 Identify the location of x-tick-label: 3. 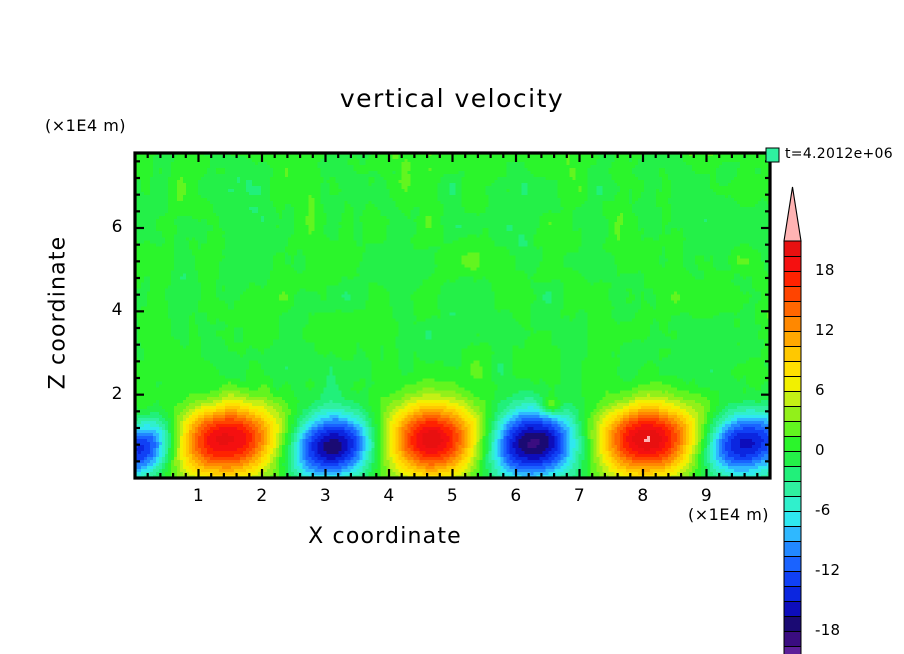
(325, 496).